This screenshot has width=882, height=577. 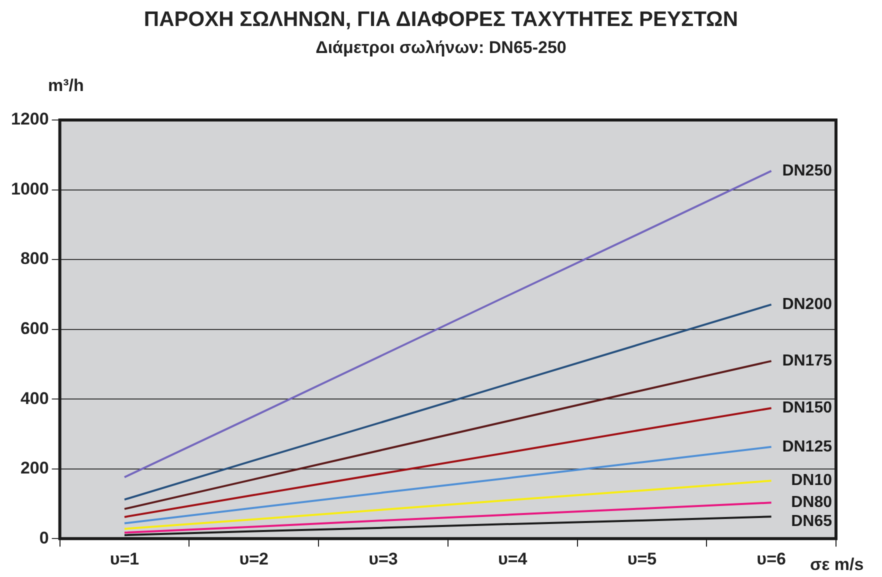 What do you see at coordinates (29, 188) in the screenshot?
I see `y-tick-label: 1000` at bounding box center [29, 188].